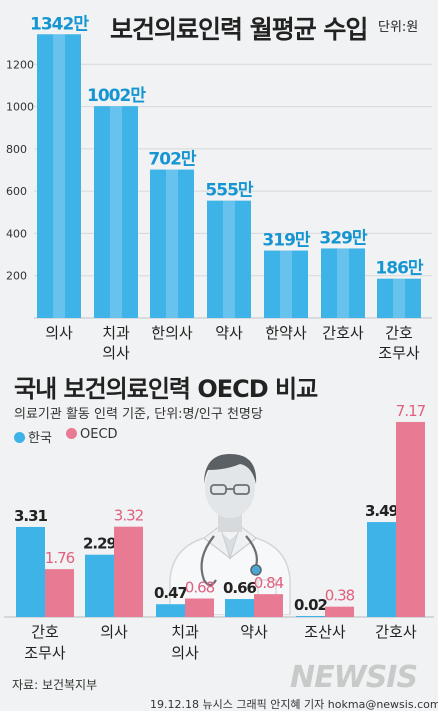 Image resolution: width=438 pixels, height=711 pixels. I want to click on category-label-2-0: 치과, so click(185, 632).